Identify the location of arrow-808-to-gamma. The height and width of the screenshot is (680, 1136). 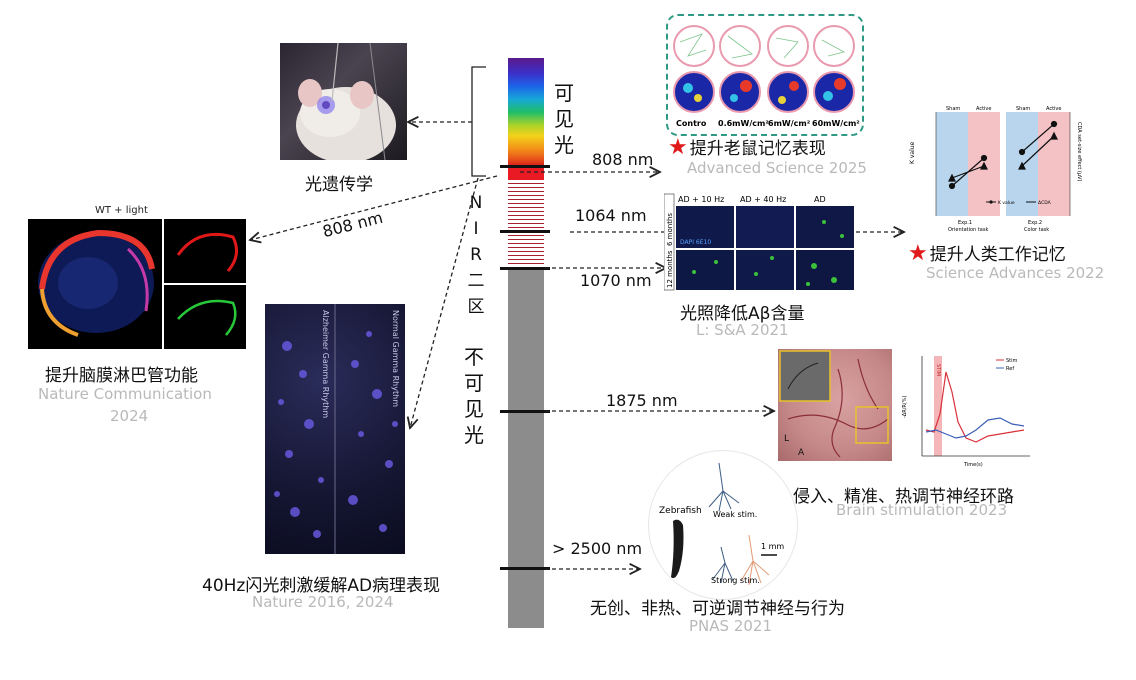
(444, 302).